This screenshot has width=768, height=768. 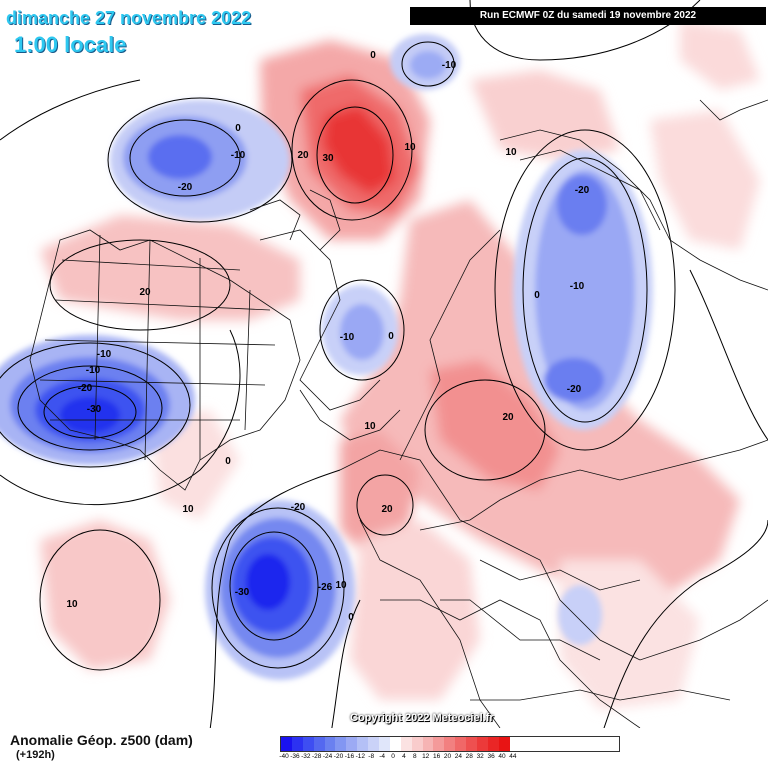 What do you see at coordinates (491, 756) in the screenshot?
I see `legend-tick-label: 36` at bounding box center [491, 756].